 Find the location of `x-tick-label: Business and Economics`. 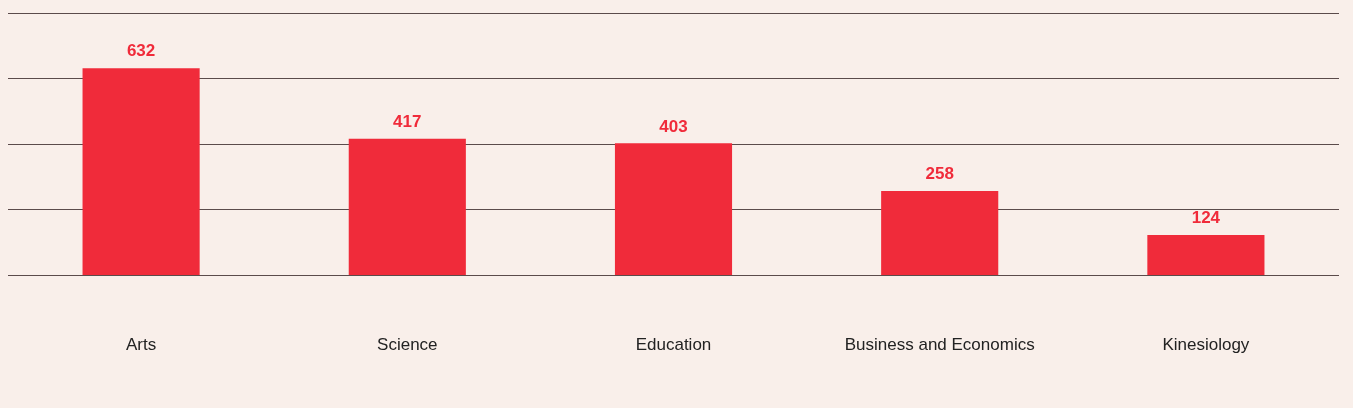

x-tick-label: Business and Economics is located at coordinates (939, 345).